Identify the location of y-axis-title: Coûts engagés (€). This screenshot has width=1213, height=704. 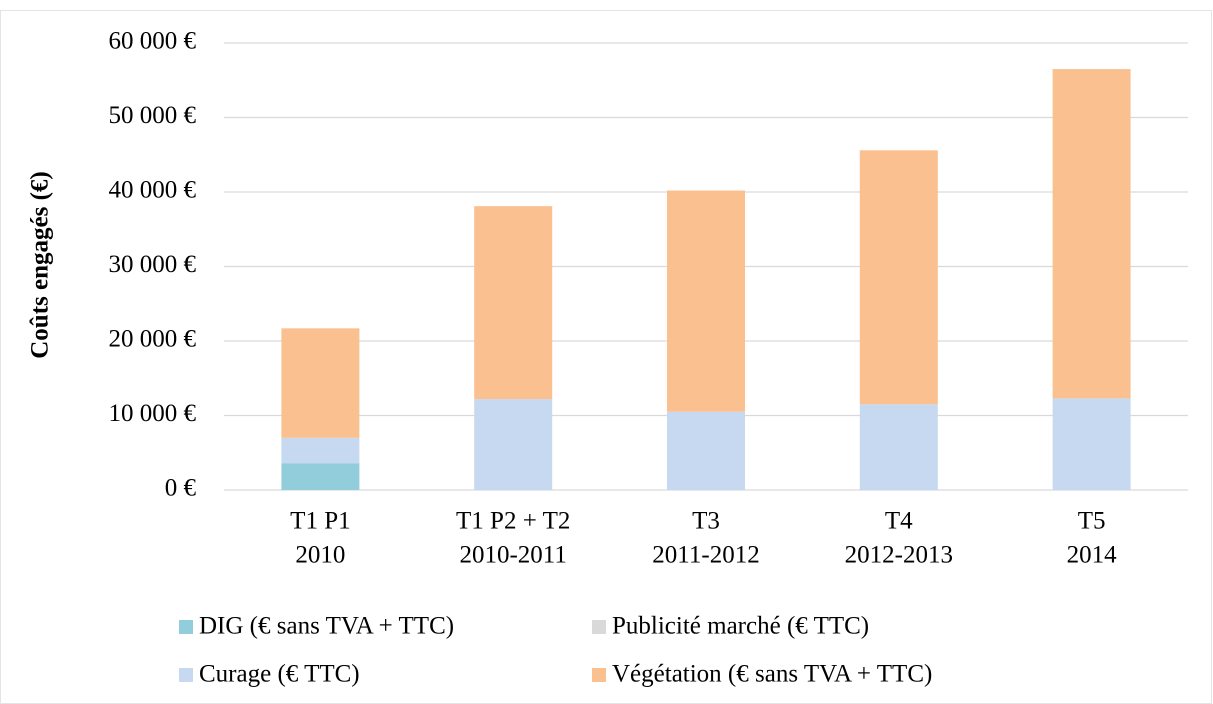
(40, 265).